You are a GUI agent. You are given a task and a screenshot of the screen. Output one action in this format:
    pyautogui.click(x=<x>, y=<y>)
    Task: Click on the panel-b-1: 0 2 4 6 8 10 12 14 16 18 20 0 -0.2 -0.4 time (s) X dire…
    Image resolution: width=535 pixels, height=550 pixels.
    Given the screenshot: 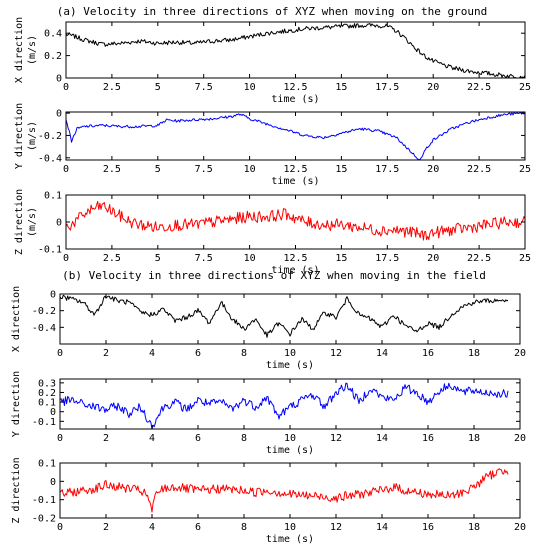 What is the action you would take?
    pyautogui.click(x=268, y=328)
    